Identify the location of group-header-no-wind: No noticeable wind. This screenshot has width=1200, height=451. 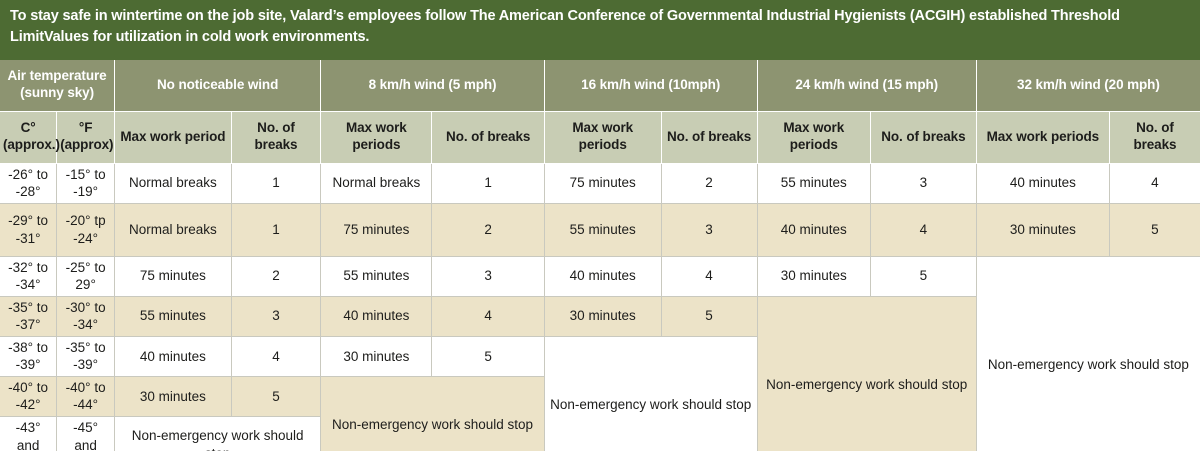
(218, 86).